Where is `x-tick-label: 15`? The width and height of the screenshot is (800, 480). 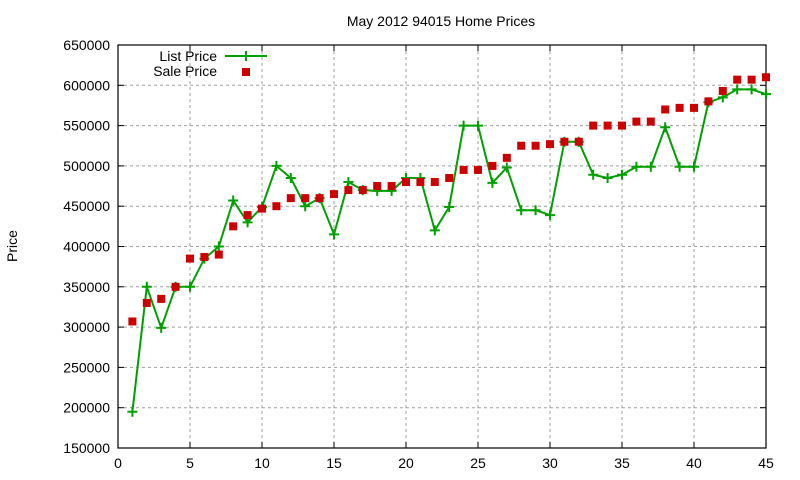 x-tick-label: 15 is located at coordinates (334, 463).